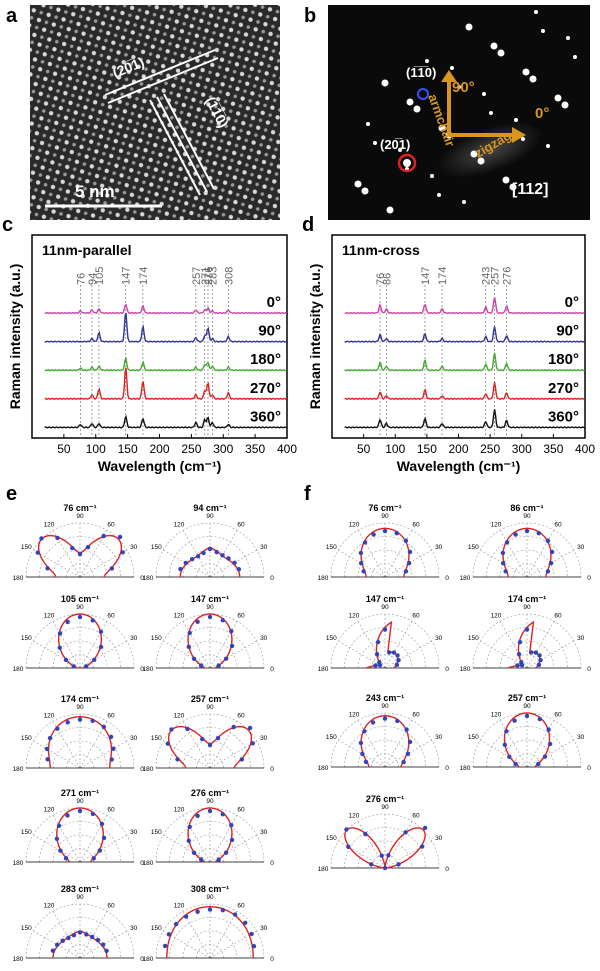 The height and width of the screenshot is (971, 600). I want to click on series-label: 360°, so click(265, 416).